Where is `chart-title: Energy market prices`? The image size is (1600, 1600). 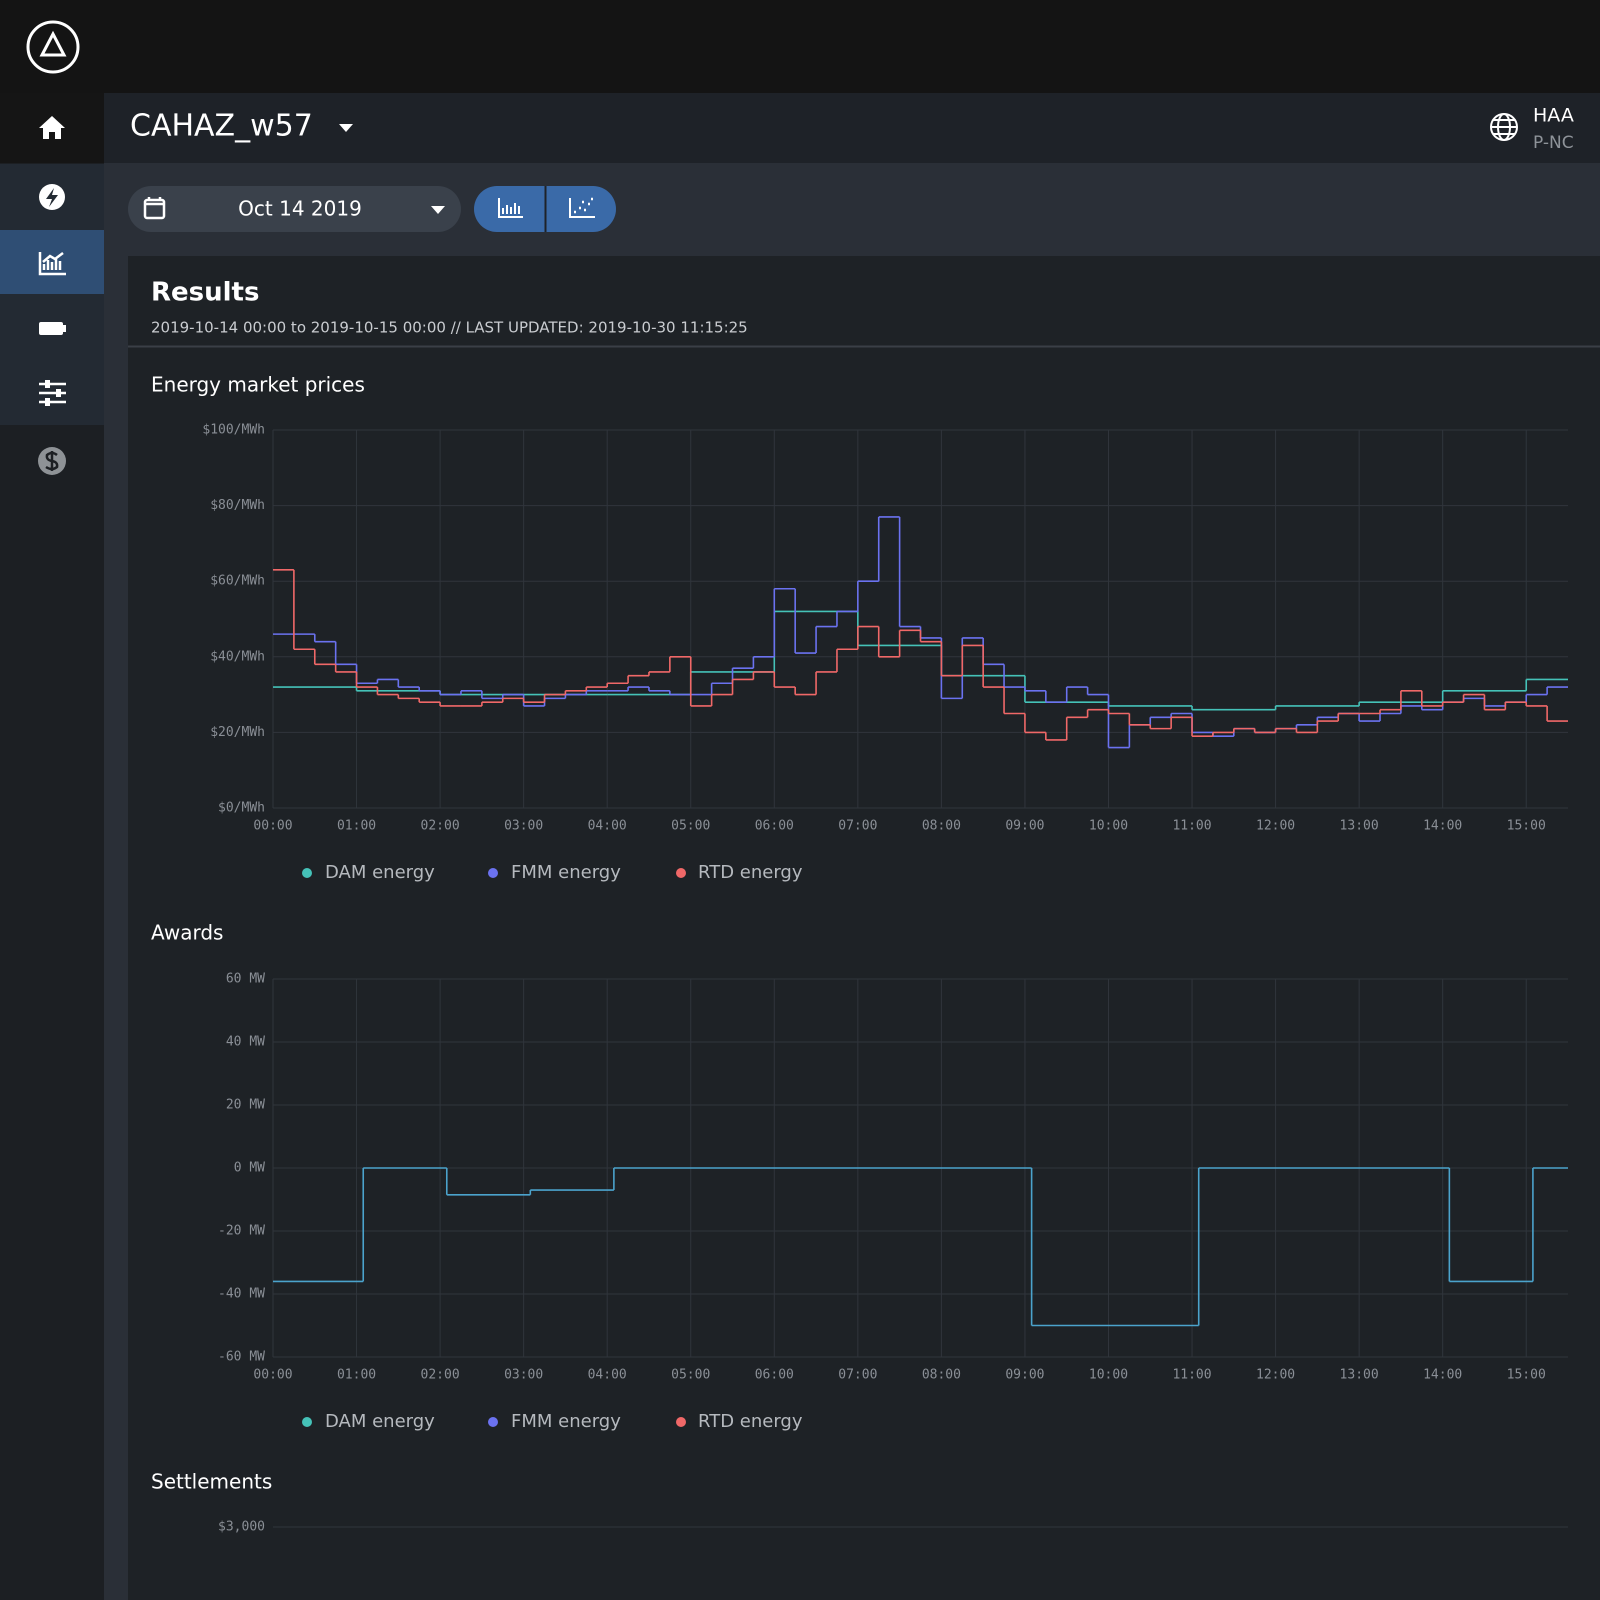
chart-title: Energy market prices is located at coordinates (258, 385).